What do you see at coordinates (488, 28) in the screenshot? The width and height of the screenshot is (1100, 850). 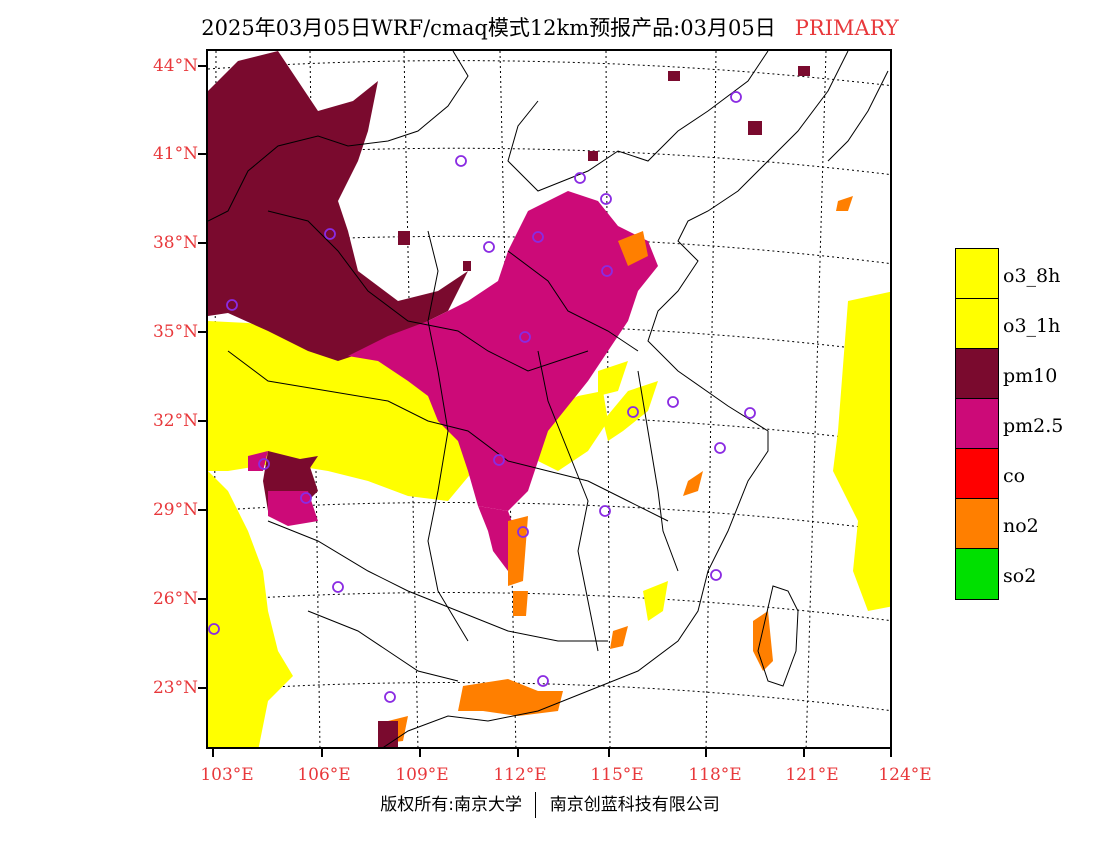 I see `title-main-text: 2025年03月05日WRF/cmaq模式12km预报产品:03月05日` at bounding box center [488, 28].